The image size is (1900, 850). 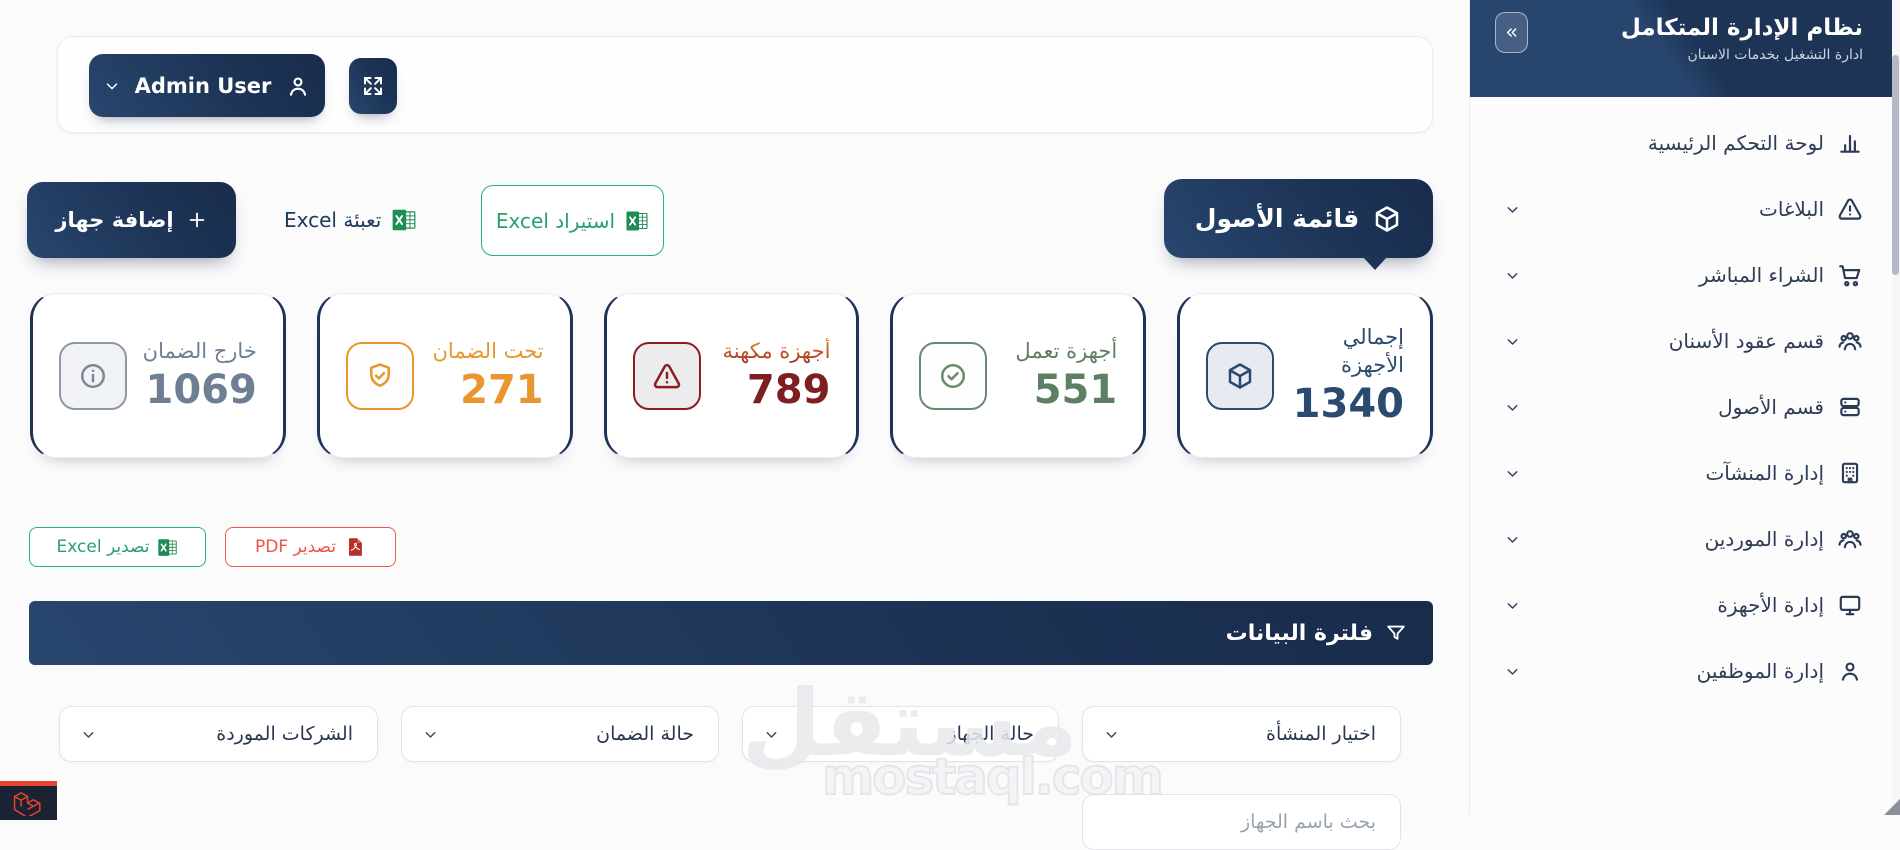 What do you see at coordinates (1681, 341) in the screenshot?
I see `sidebar-item-dental-contracts: قسم عقود الأسنان` at bounding box center [1681, 341].